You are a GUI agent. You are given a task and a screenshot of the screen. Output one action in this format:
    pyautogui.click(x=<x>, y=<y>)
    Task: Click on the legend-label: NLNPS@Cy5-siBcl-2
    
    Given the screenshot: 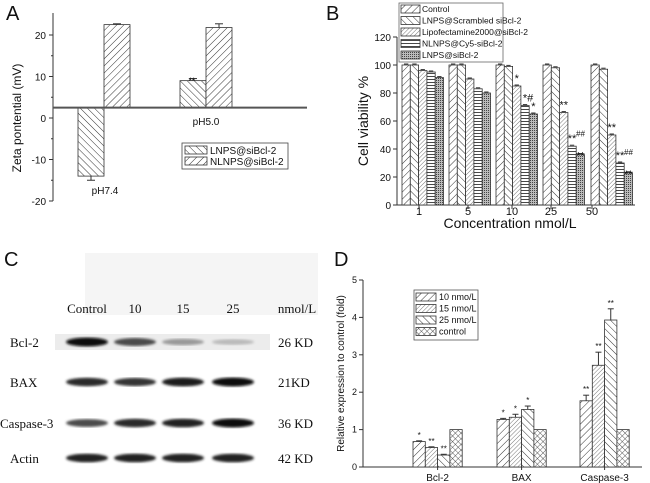 What is the action you would take?
    pyautogui.click(x=462, y=44)
    